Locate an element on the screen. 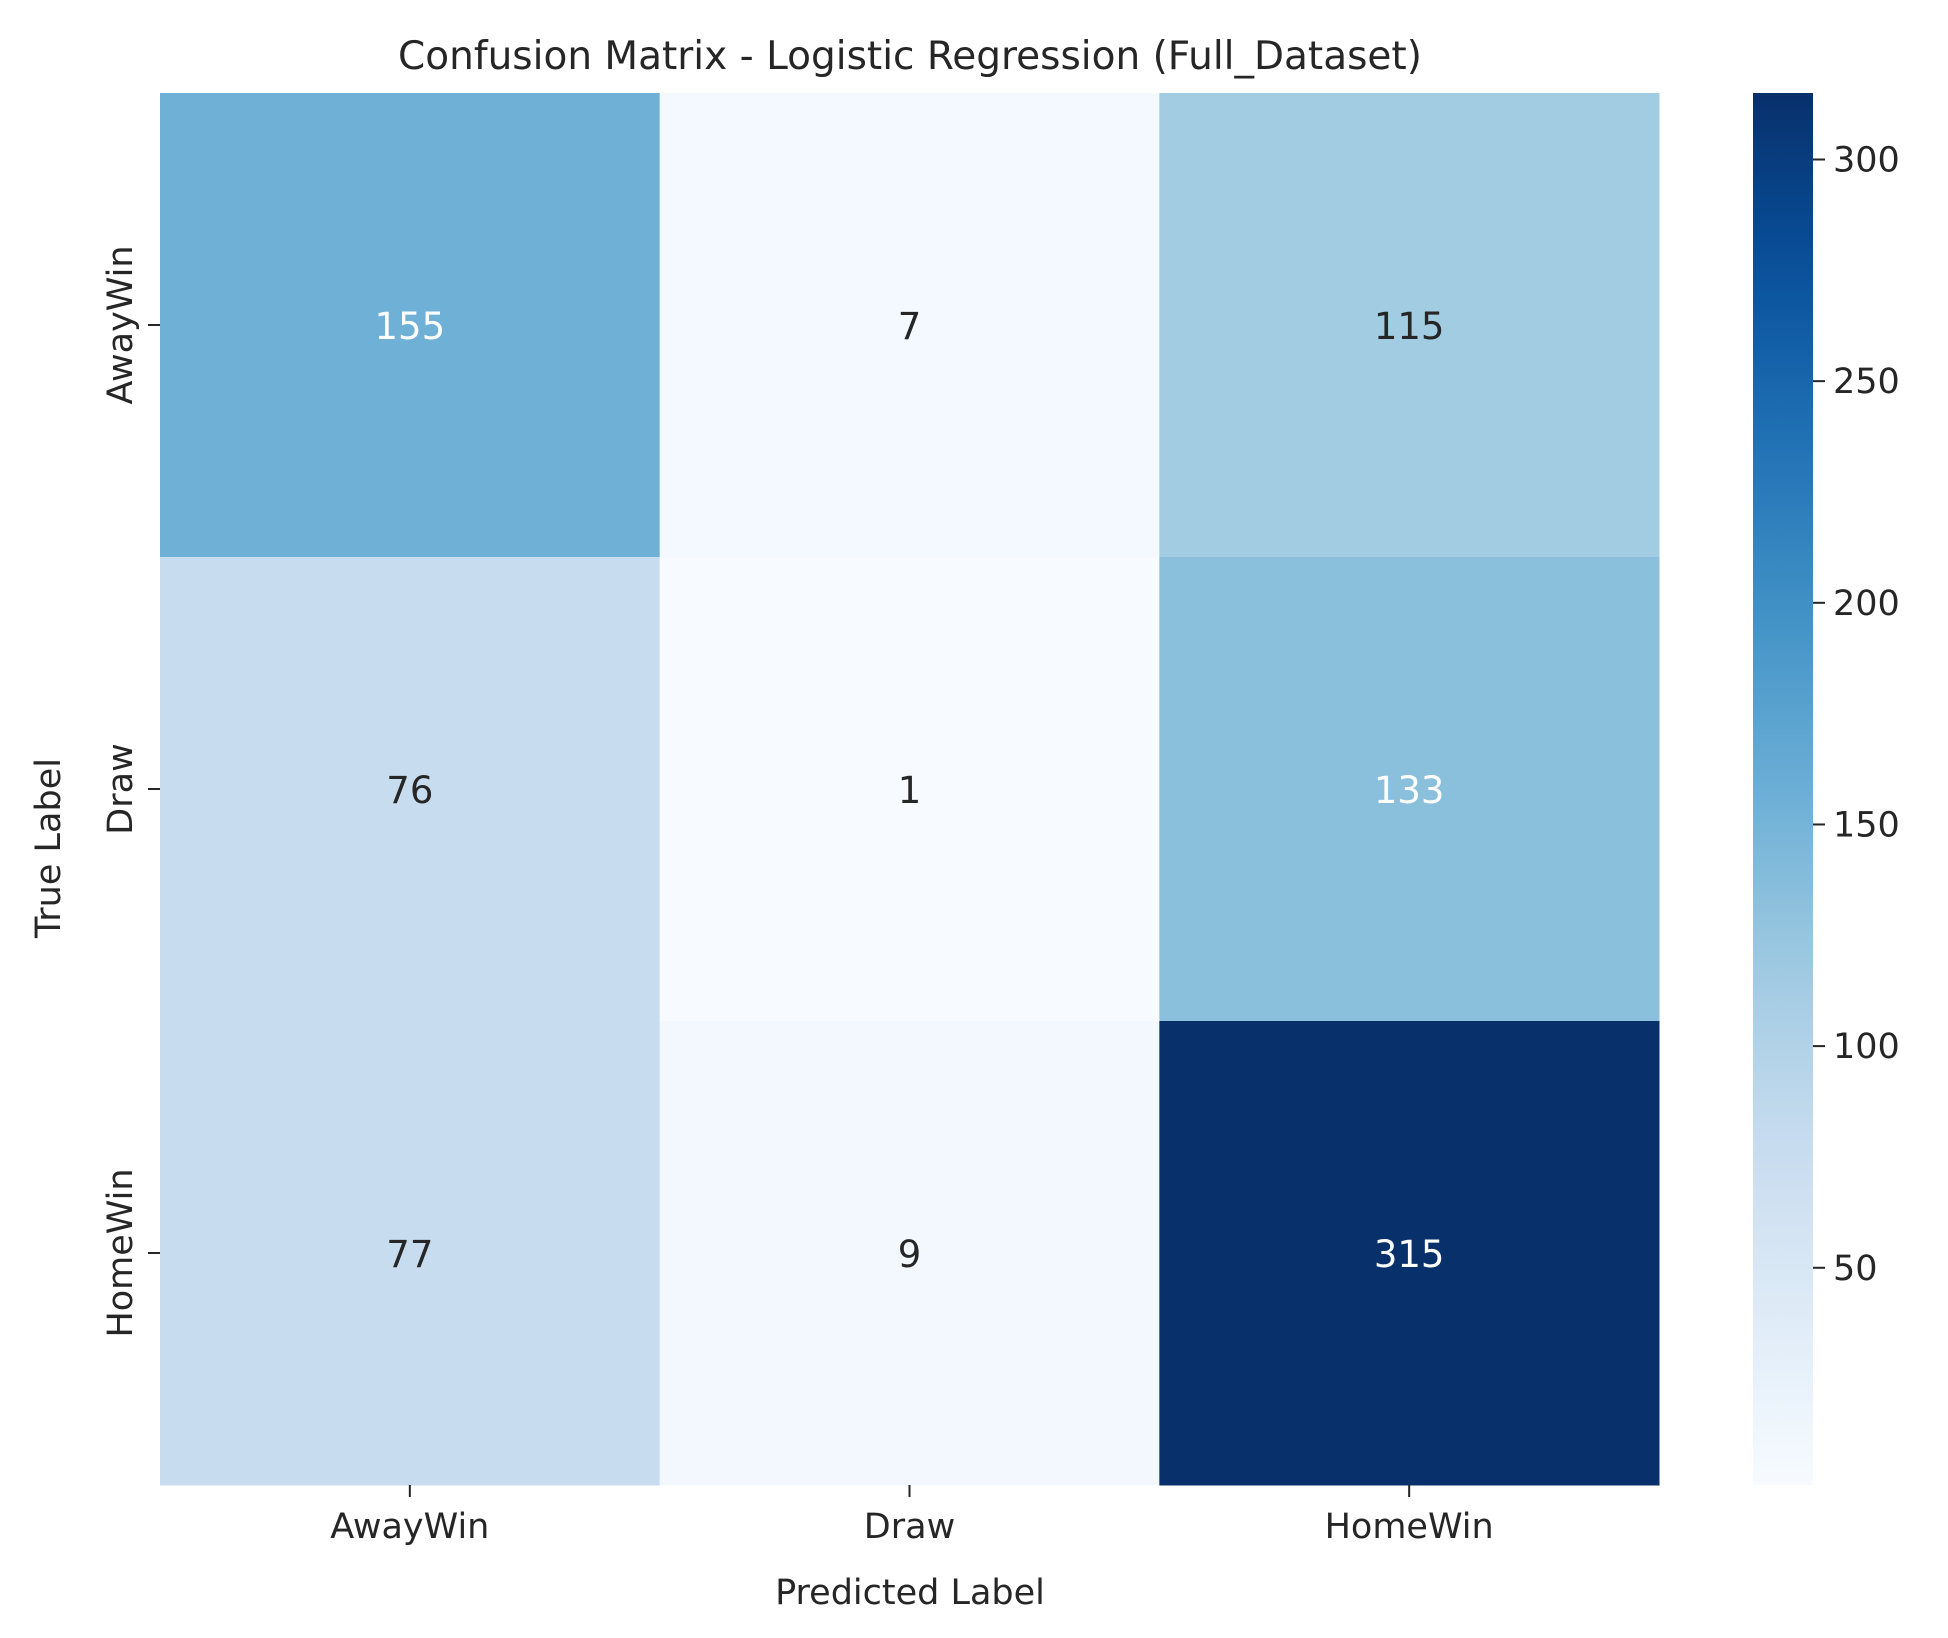 The height and width of the screenshot is (1638, 1948). y-axis-label: True Label is located at coordinates (49, 848).